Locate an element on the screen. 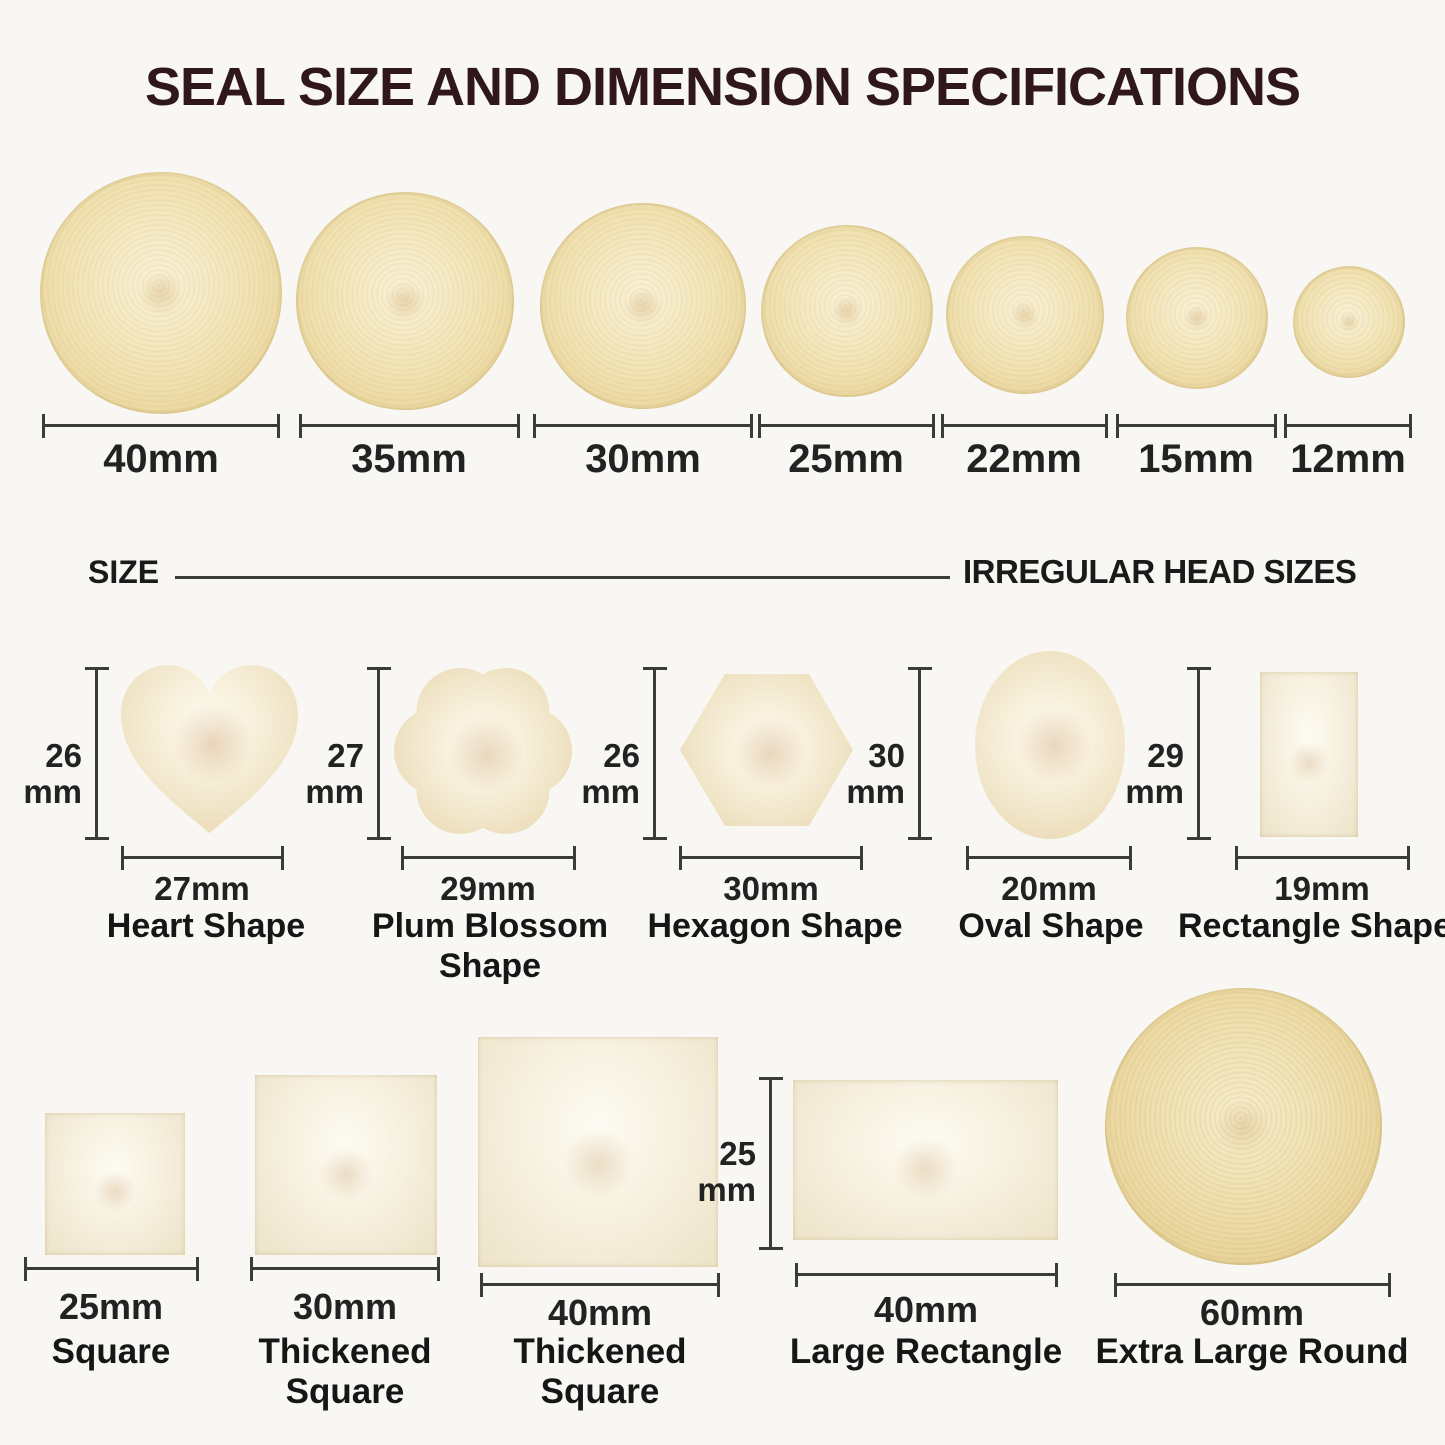 The height and width of the screenshot is (1445, 1445). hexagon-shape is located at coordinates (766, 750).